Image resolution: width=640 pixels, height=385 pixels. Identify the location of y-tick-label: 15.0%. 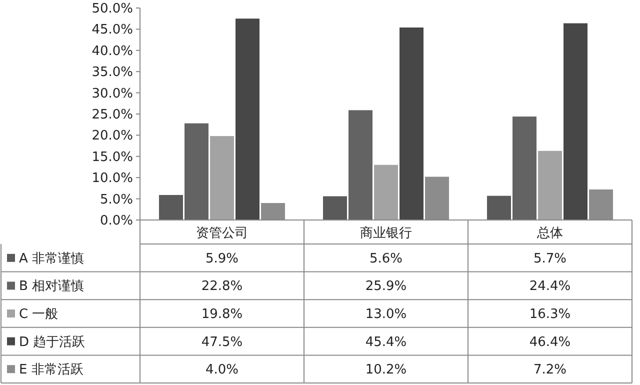
(112, 157).